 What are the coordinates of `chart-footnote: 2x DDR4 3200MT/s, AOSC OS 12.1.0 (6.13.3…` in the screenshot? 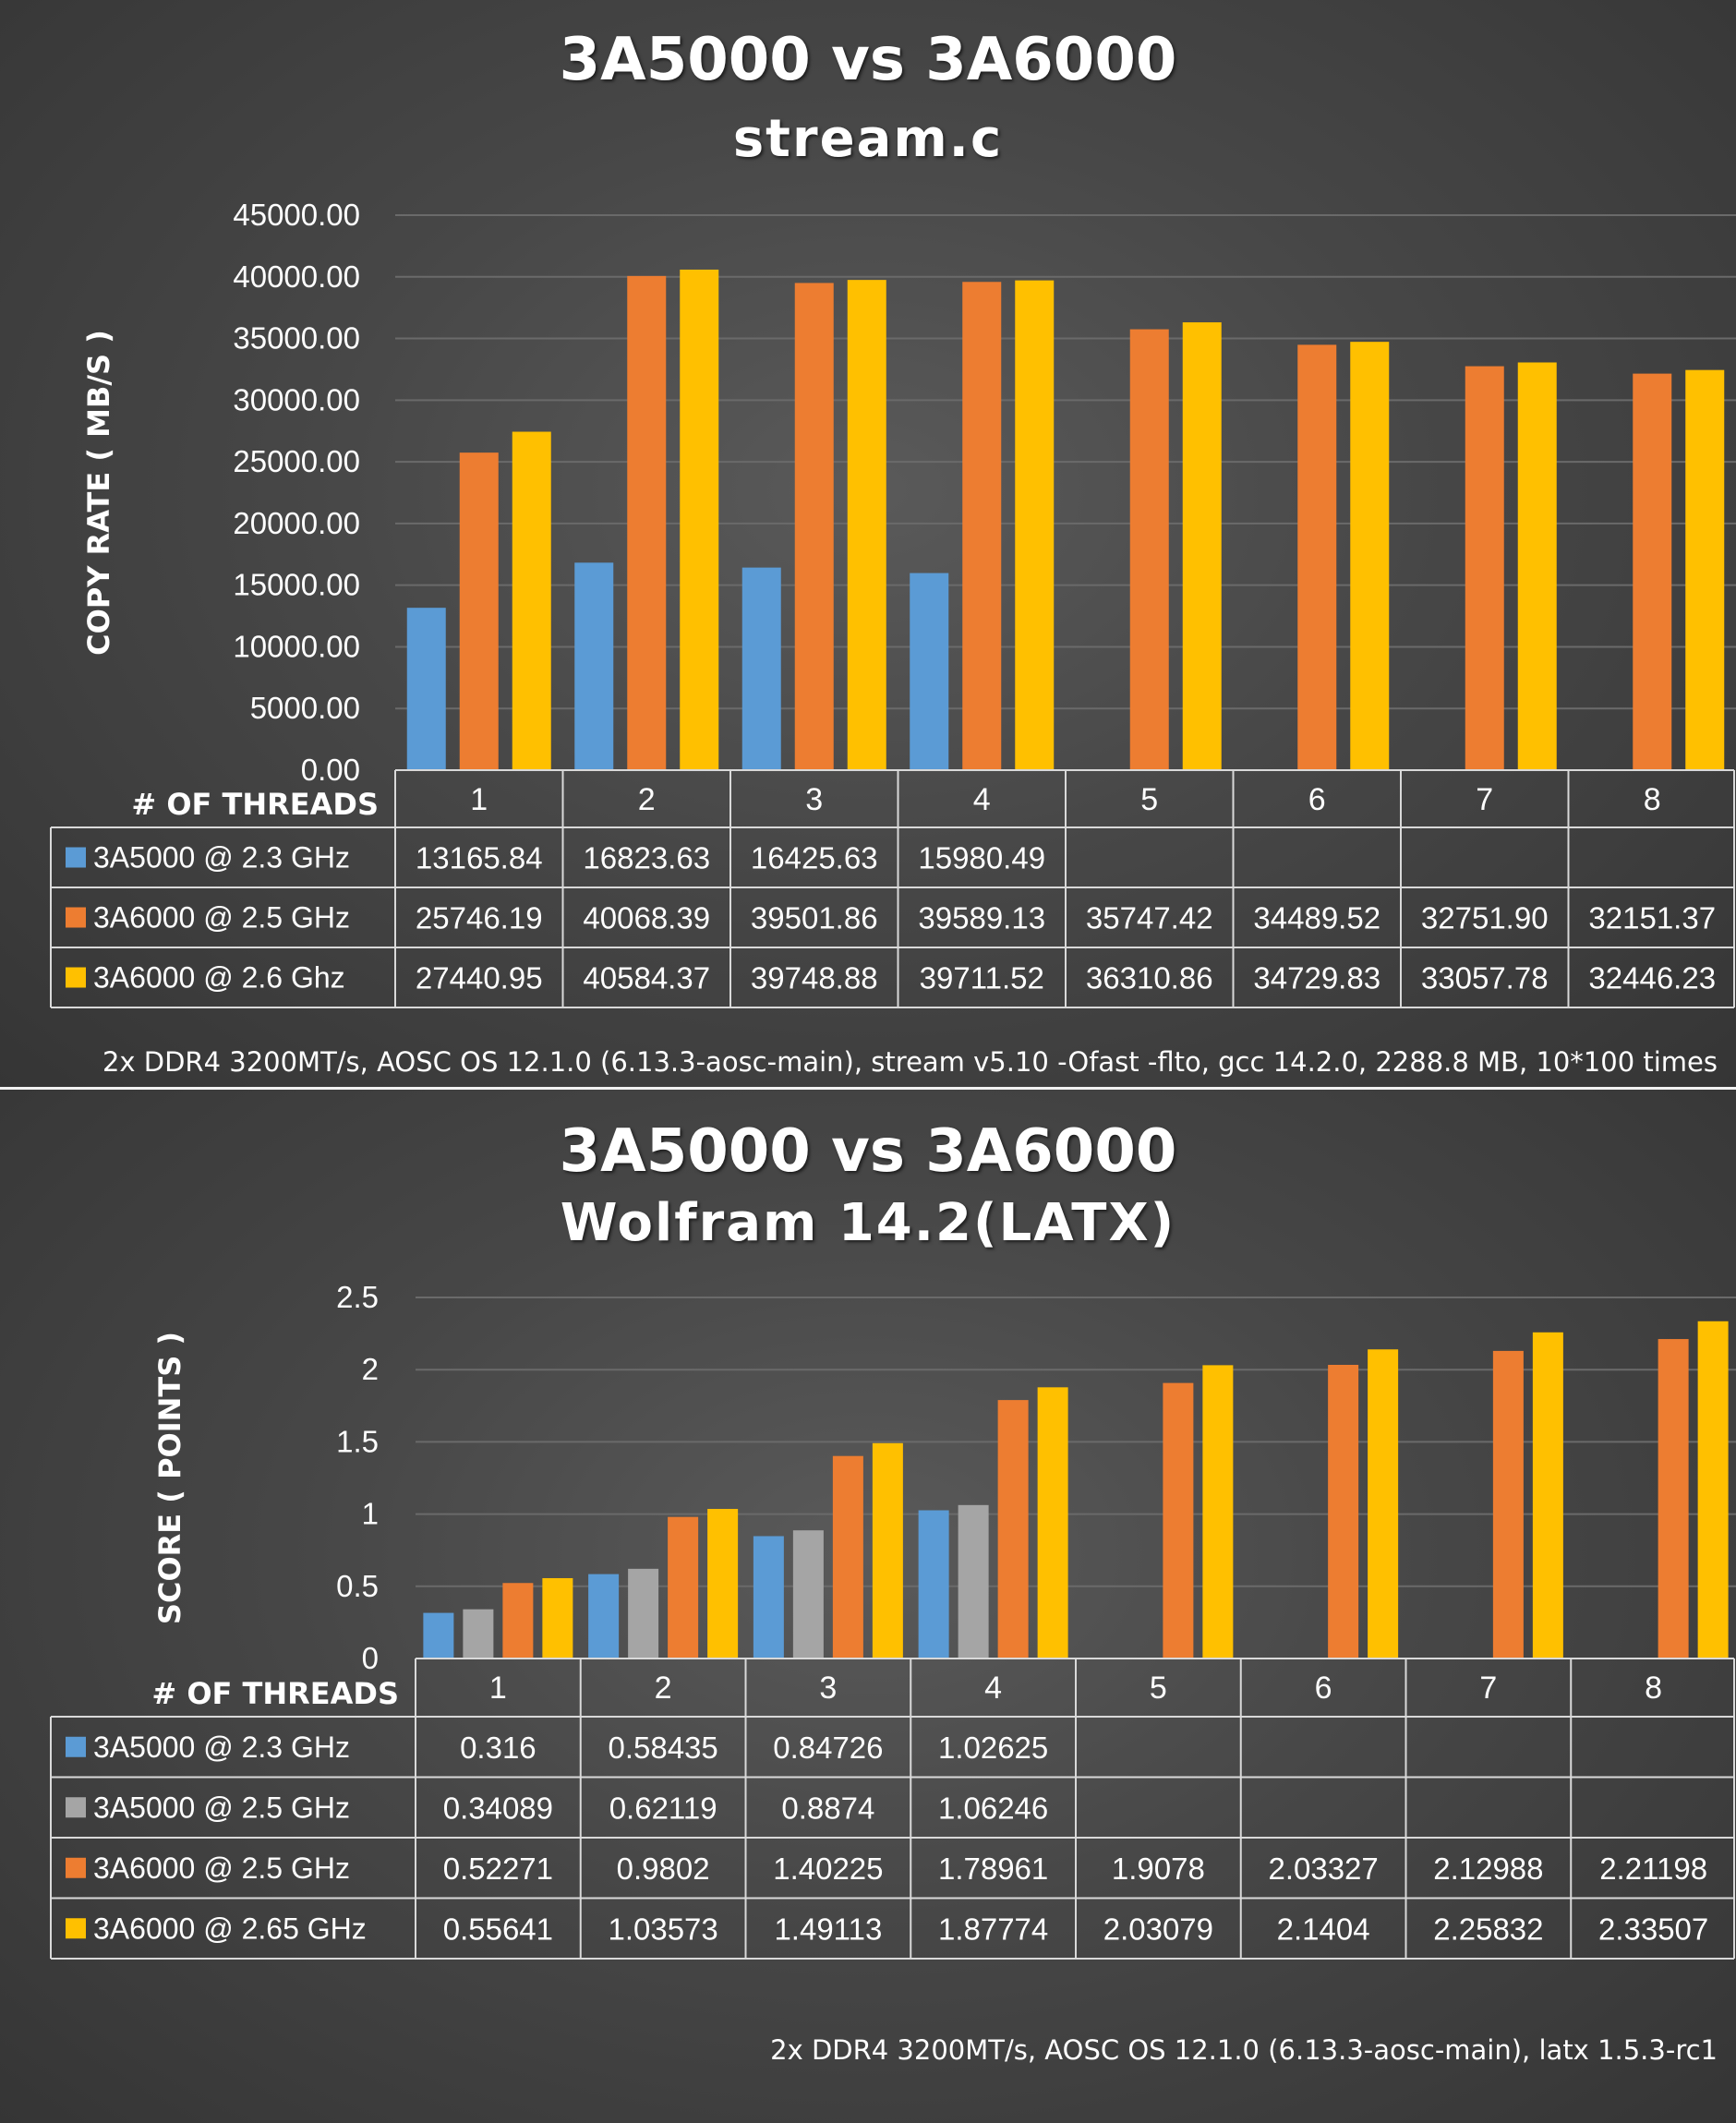 It's located at (1244, 2050).